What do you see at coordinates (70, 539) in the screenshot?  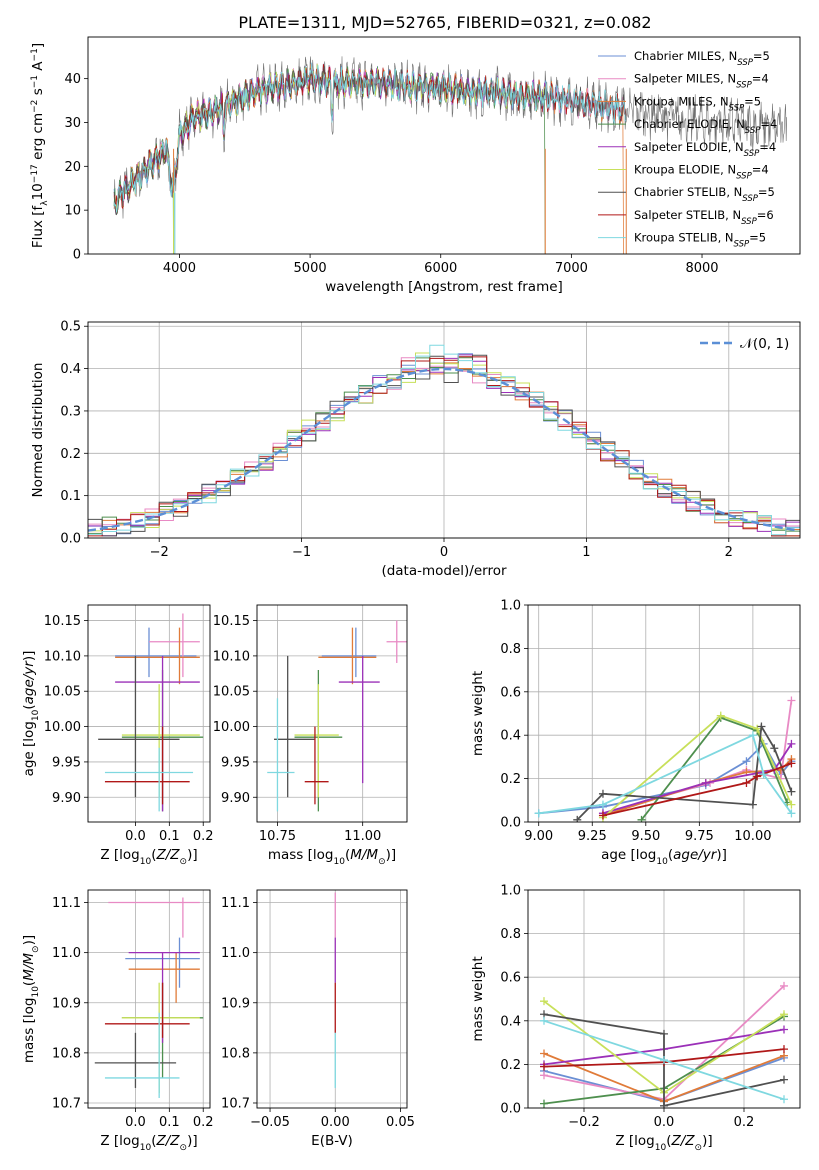 I see `y-tick-label: 0.0` at bounding box center [70, 539].